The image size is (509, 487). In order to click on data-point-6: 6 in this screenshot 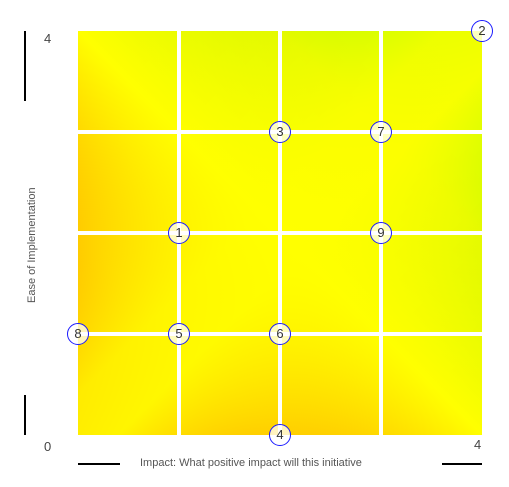, I will do `click(280, 334)`.